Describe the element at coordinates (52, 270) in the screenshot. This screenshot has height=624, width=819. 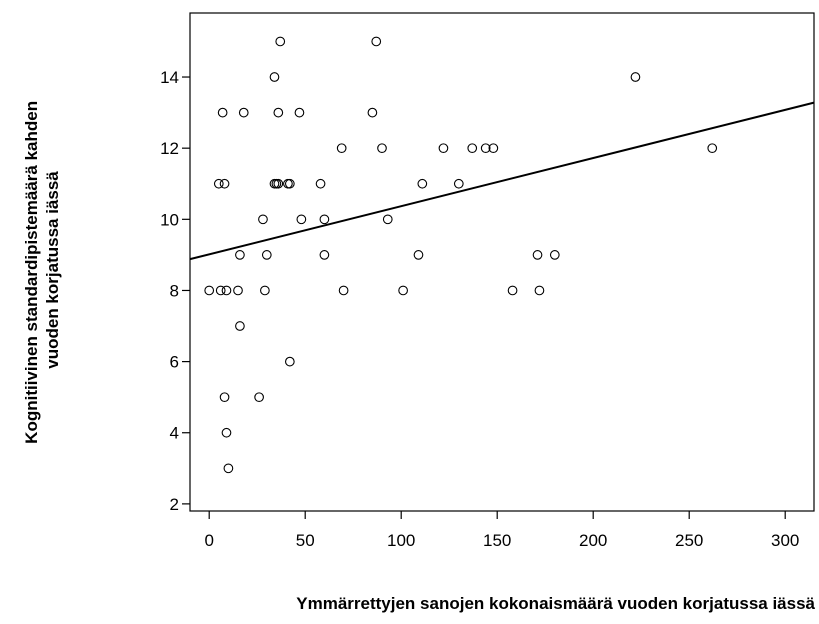
I see `y-axis-title-line-2: vuoden korjatussa iässä` at that location.